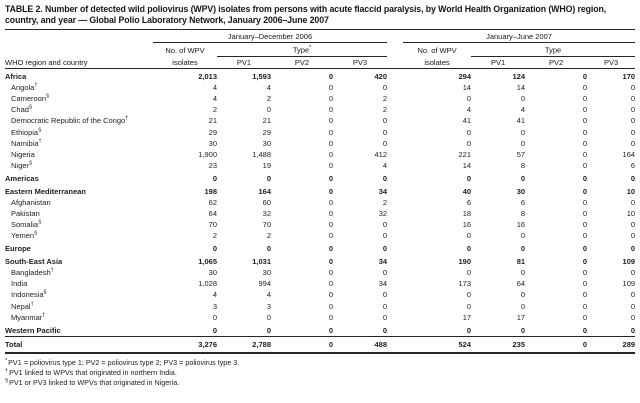 The height and width of the screenshot is (403, 640). What do you see at coordinates (360, 345) in the screenshot?
I see `value-cell: 488` at bounding box center [360, 345].